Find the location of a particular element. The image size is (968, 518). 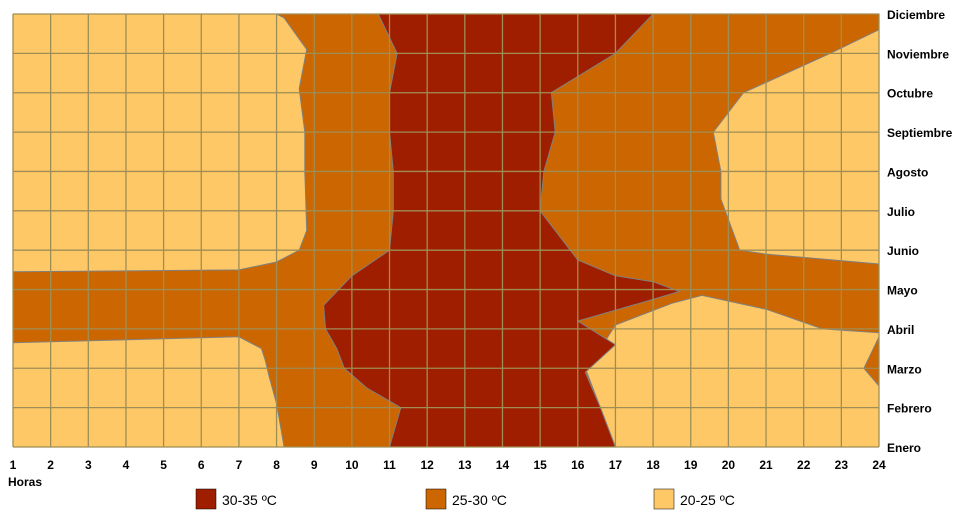

x-tick-label: 8 is located at coordinates (276, 465).